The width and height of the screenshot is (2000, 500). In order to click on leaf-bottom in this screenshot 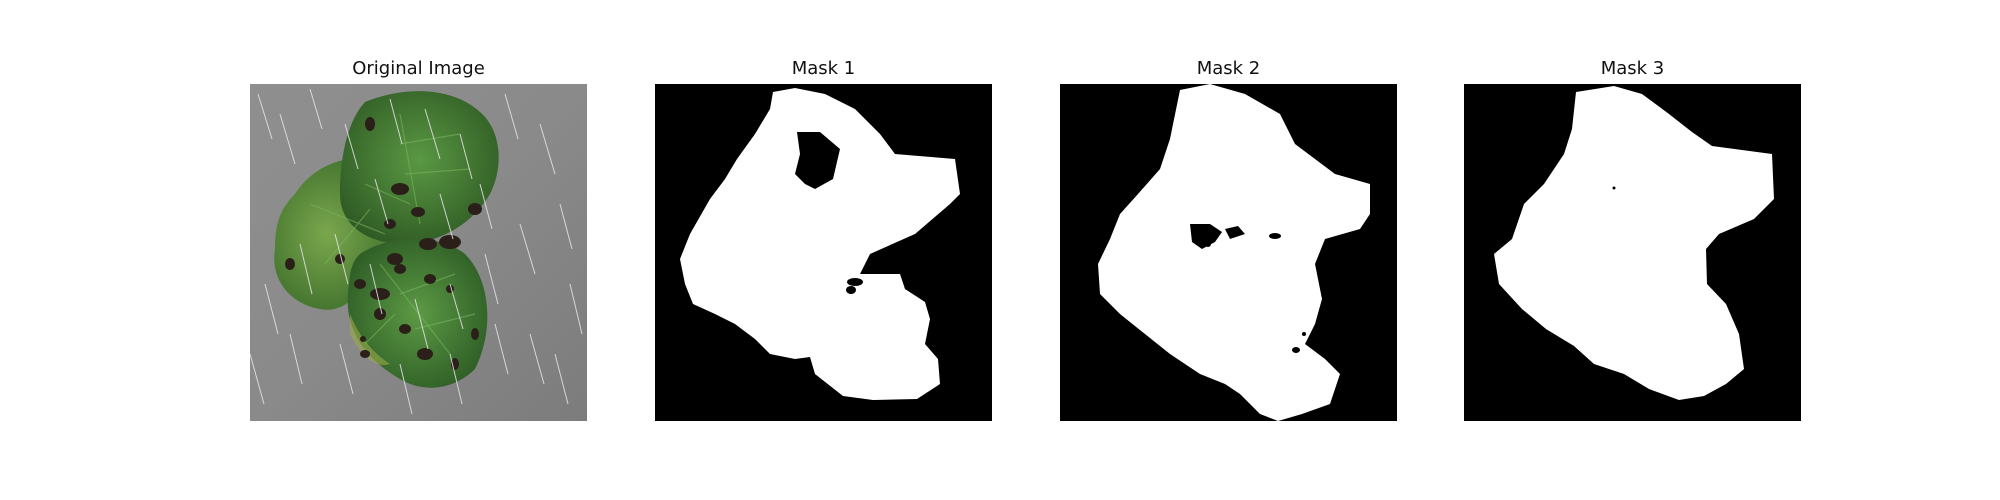, I will do `click(417, 313)`.